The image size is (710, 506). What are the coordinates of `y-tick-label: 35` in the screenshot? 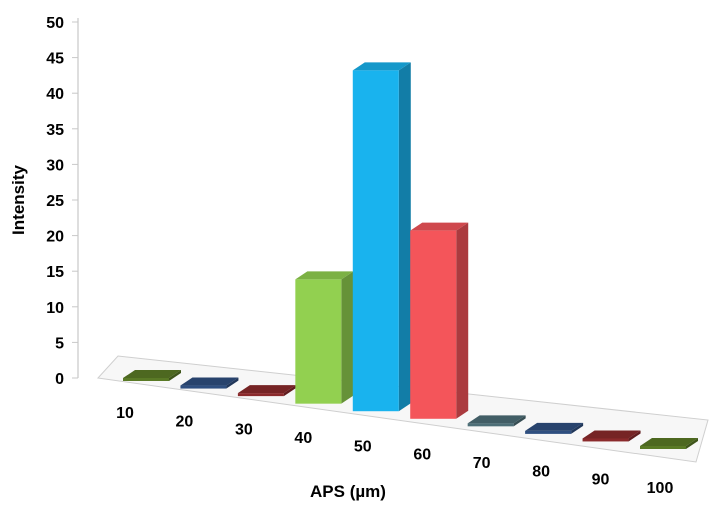 It's located at (55, 130).